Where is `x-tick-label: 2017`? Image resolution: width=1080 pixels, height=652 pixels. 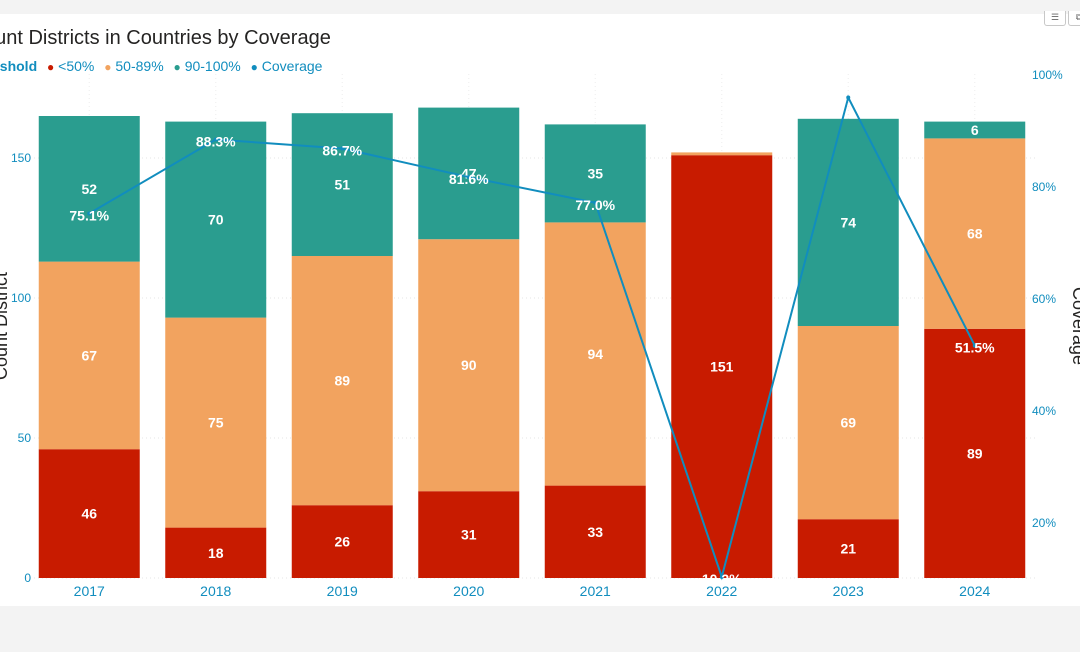
x-tick-label: 2017 is located at coordinates (89, 591).